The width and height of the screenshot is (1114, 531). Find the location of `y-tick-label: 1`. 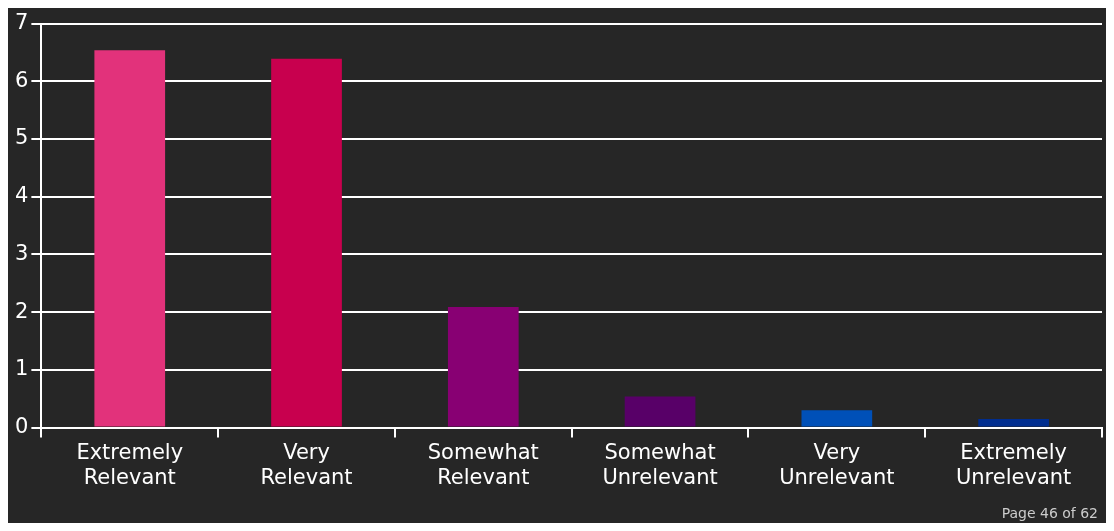

y-tick-label: 1 is located at coordinates (21, 368).